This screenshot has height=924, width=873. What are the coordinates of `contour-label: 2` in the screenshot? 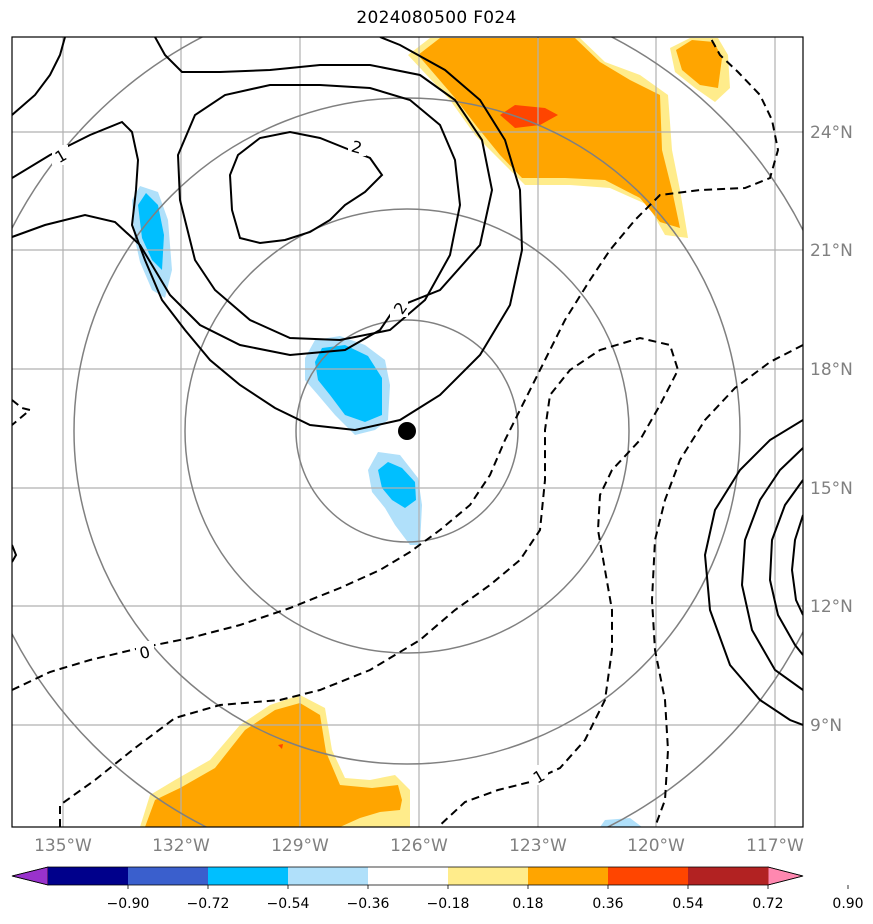 It's located at (356, 147).